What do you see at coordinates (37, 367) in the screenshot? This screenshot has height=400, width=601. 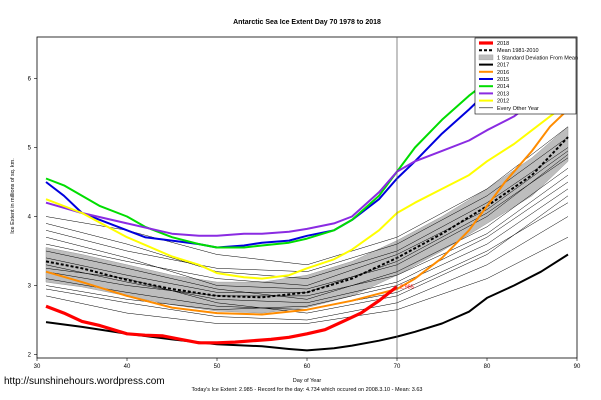 I see `x-tick-label: 30` at bounding box center [37, 367].